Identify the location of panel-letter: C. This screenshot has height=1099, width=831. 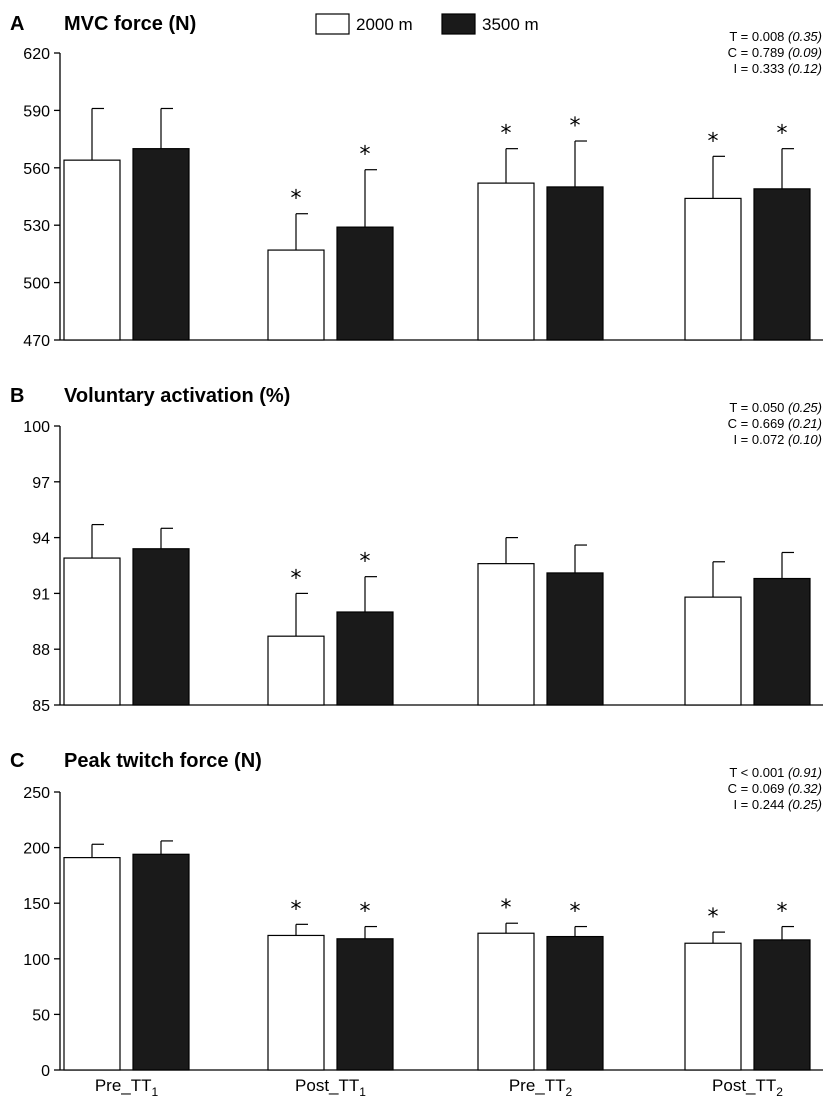
(17, 761).